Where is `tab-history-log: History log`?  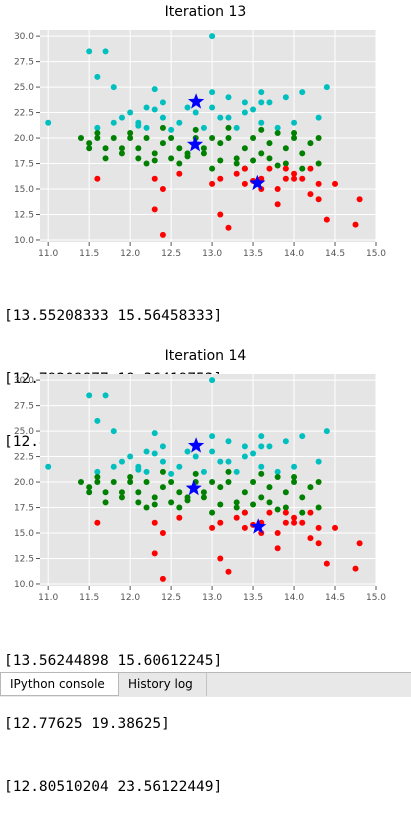
tab-history-log: History log is located at coordinates (163, 684).